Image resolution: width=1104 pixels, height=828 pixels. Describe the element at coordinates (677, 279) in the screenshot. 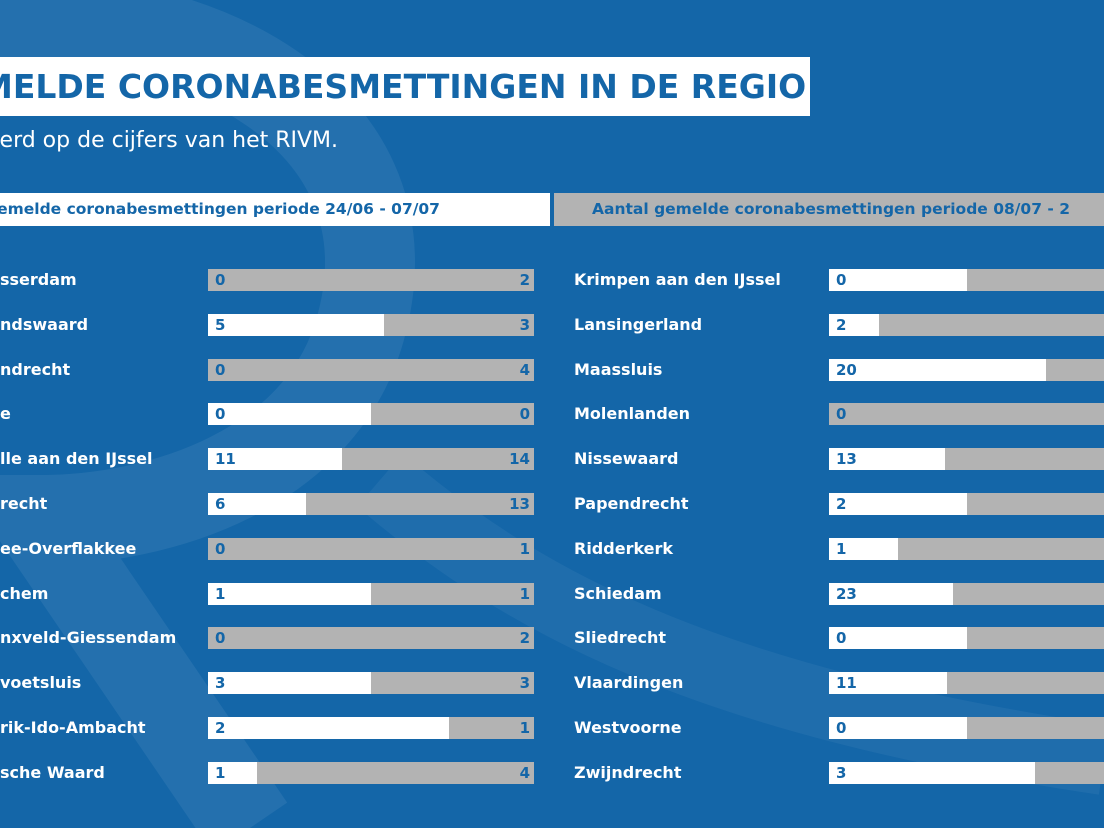

I see `region-name: Krimpen aan den IJssel` at that location.